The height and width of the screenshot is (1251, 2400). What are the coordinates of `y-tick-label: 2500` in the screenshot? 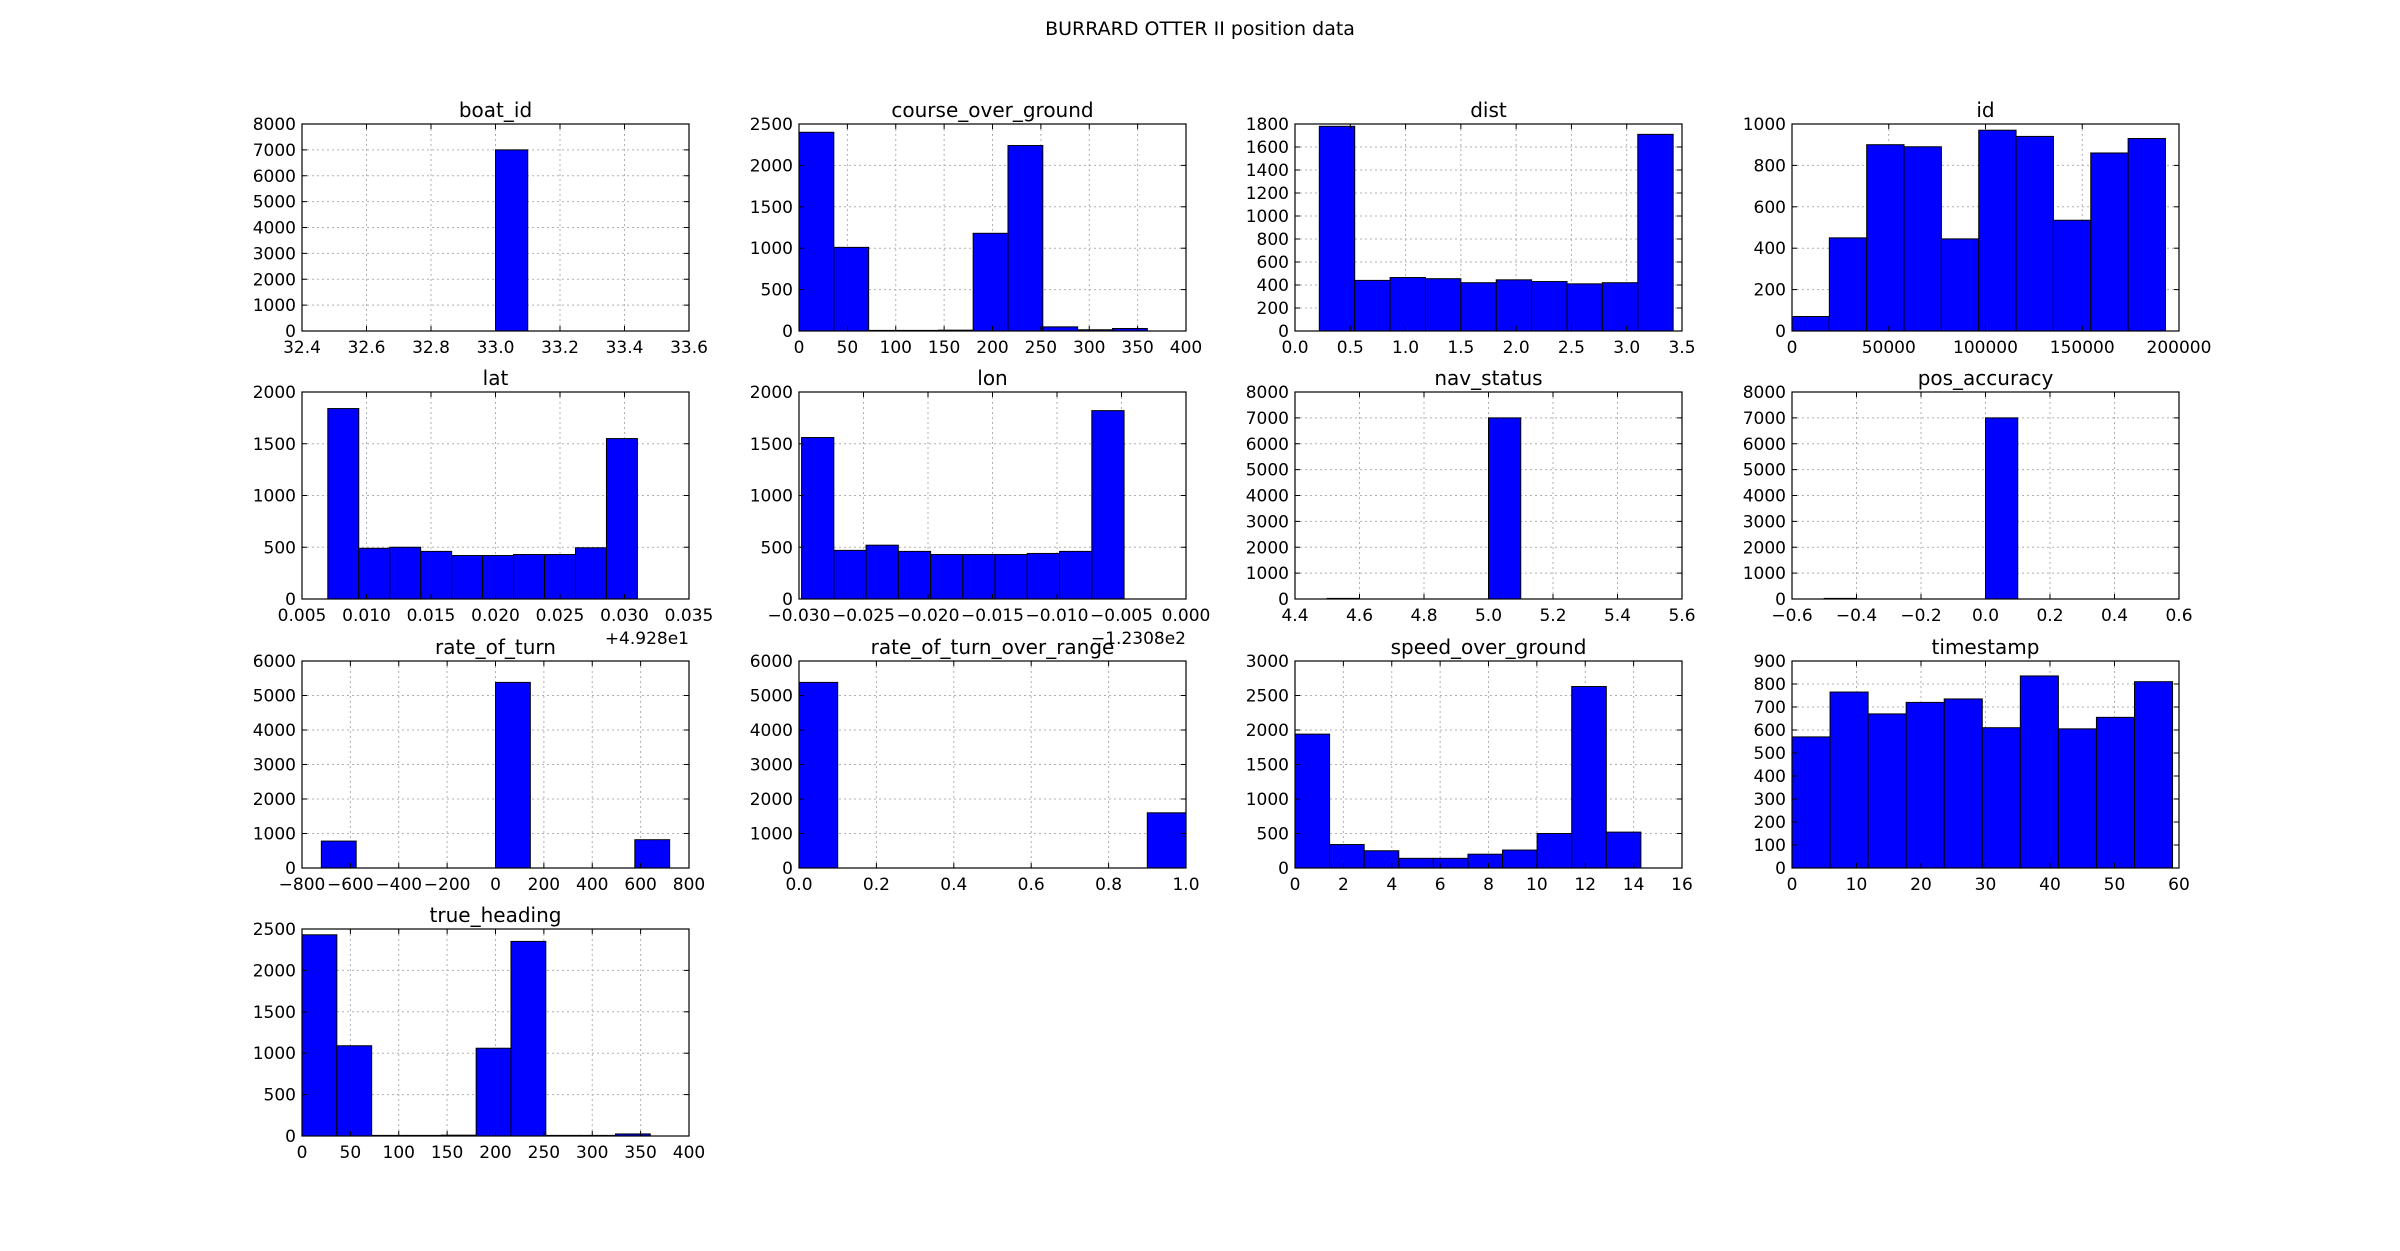 It's located at (1267, 697).